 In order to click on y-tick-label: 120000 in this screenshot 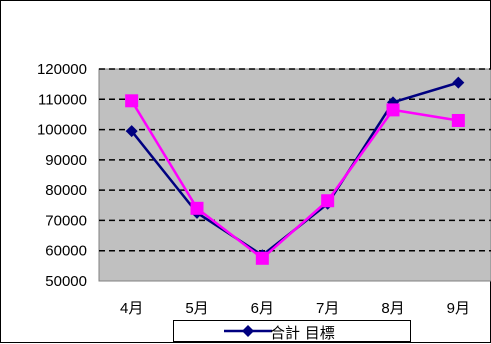, I will do `click(62, 69)`.